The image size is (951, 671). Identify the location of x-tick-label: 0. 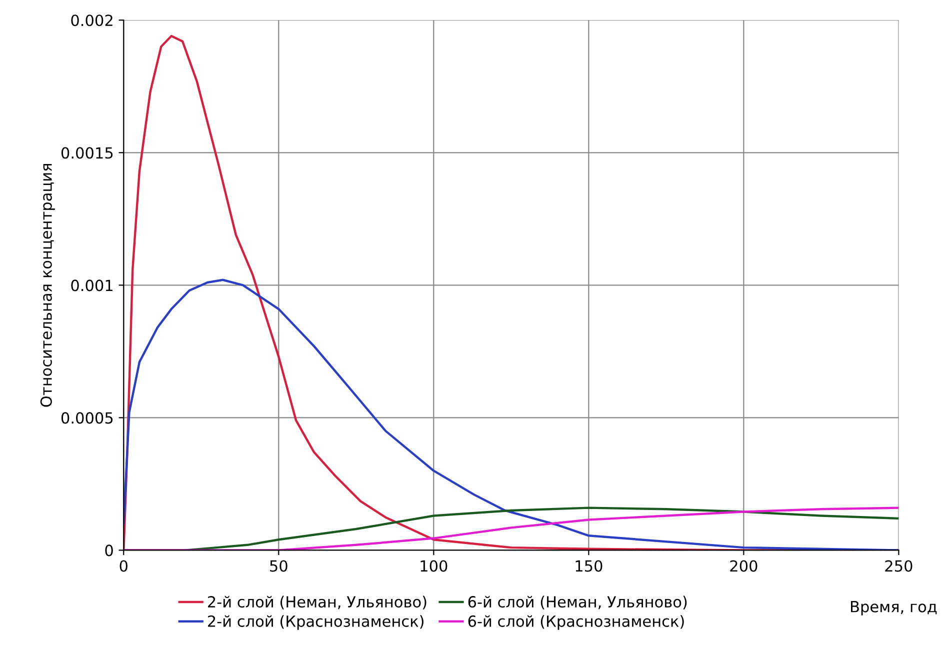
(124, 566).